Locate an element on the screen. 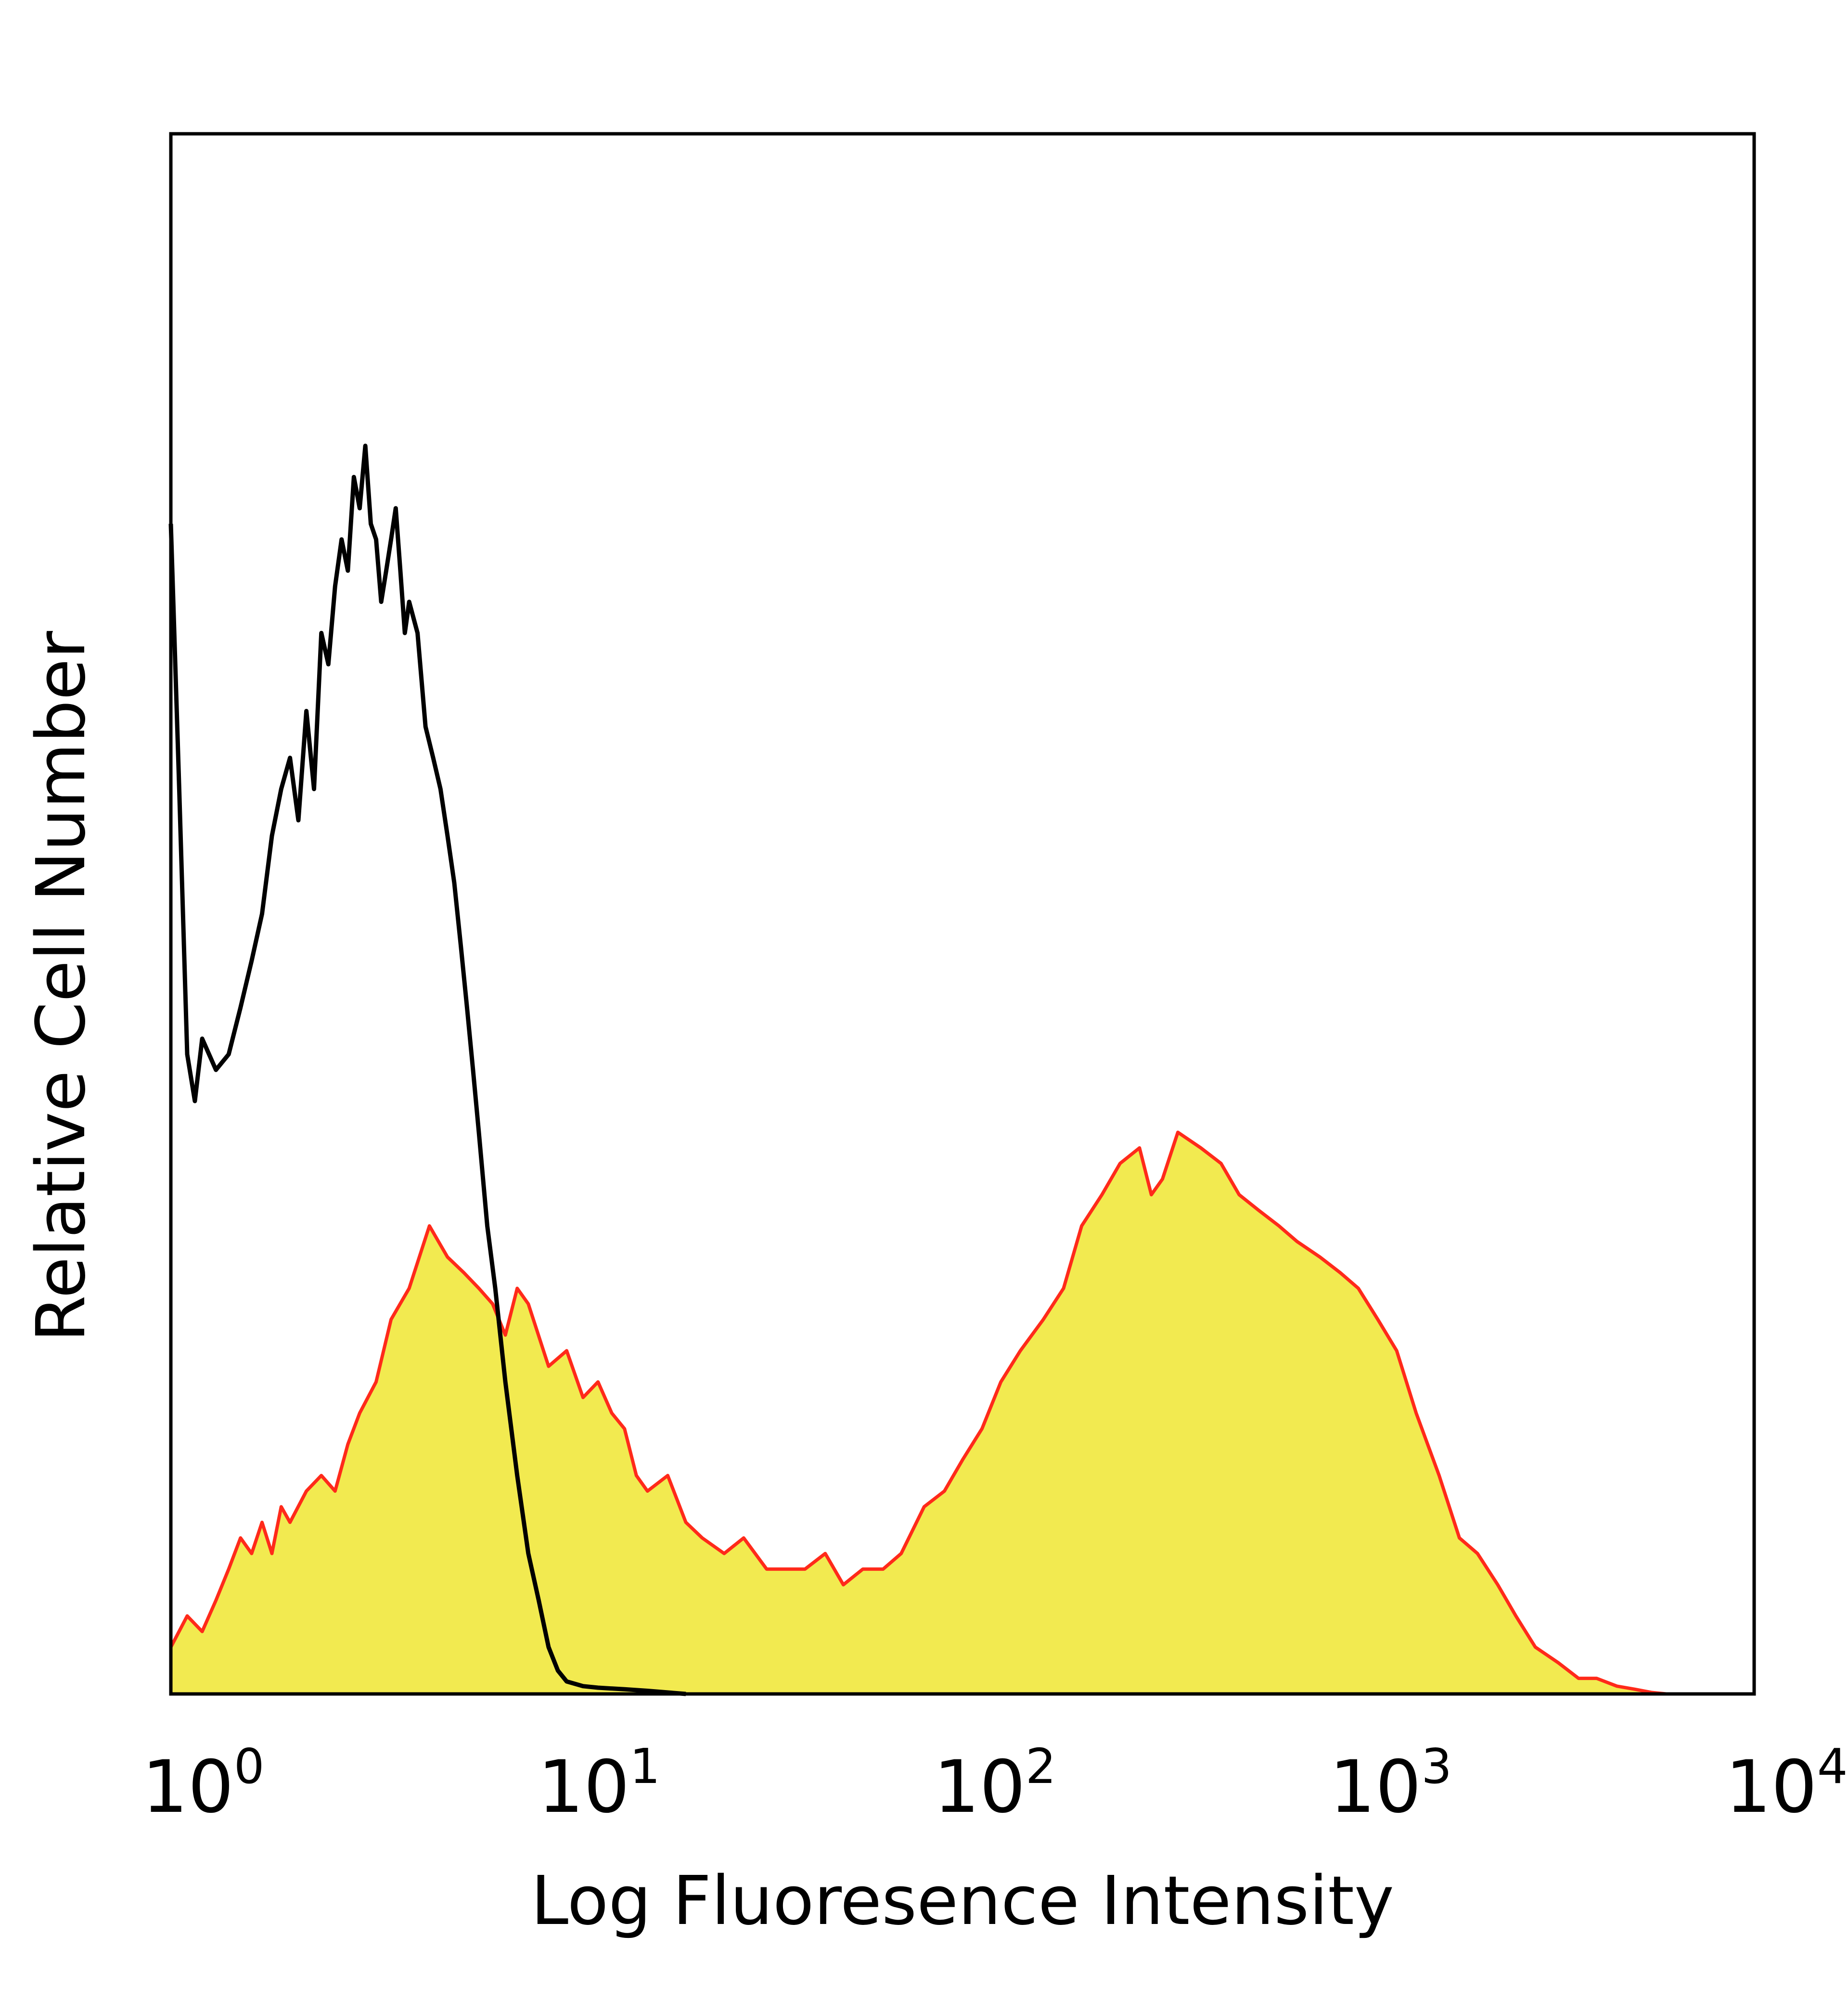 The height and width of the screenshot is (2000, 1848). x-tick-label-1: 101 is located at coordinates (599, 1783).